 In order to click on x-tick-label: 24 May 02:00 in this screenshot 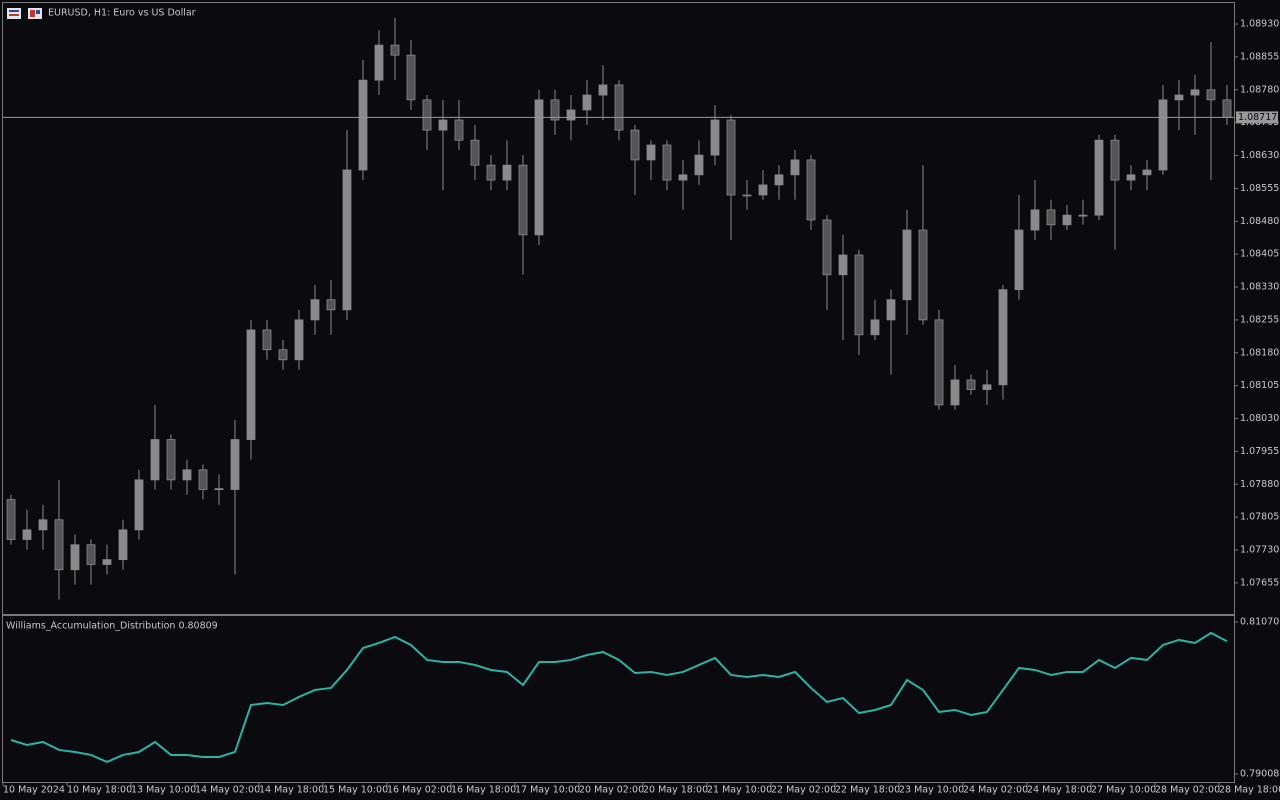, I will do `click(995, 790)`.